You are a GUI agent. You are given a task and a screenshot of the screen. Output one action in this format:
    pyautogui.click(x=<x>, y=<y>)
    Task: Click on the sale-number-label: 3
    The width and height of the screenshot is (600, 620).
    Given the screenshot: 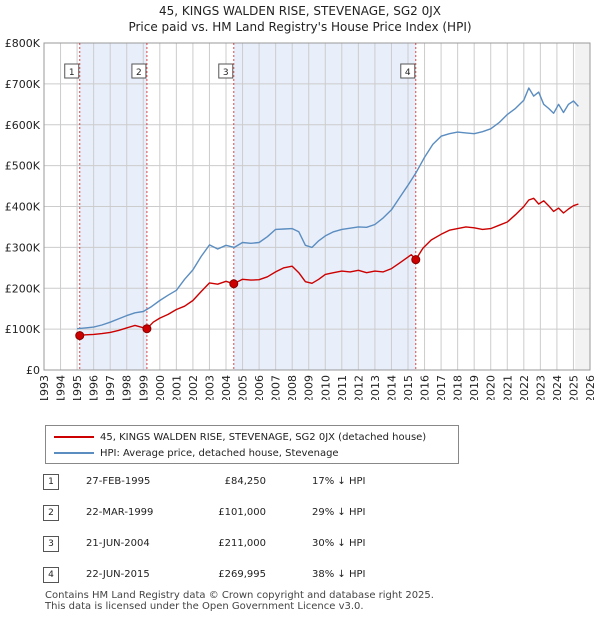 What is the action you would take?
    pyautogui.click(x=226, y=73)
    